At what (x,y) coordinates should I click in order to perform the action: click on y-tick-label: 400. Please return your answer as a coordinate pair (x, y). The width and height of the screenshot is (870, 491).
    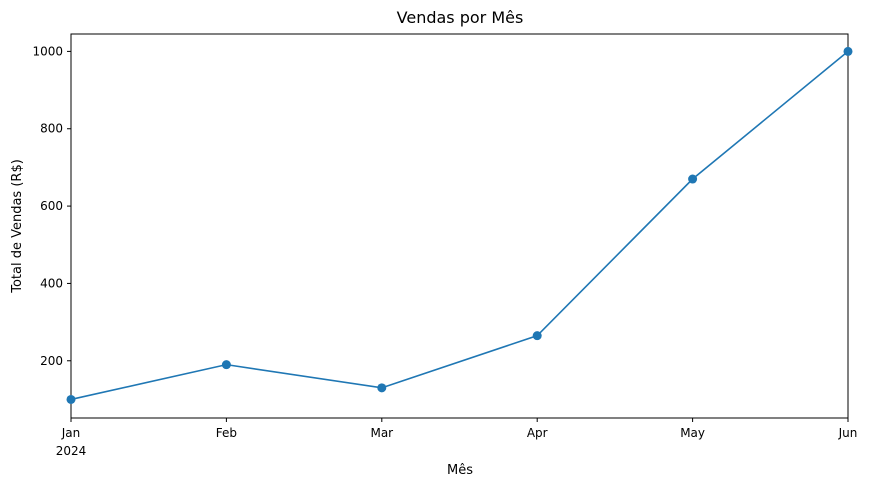
    Looking at the image, I should click on (51, 283).